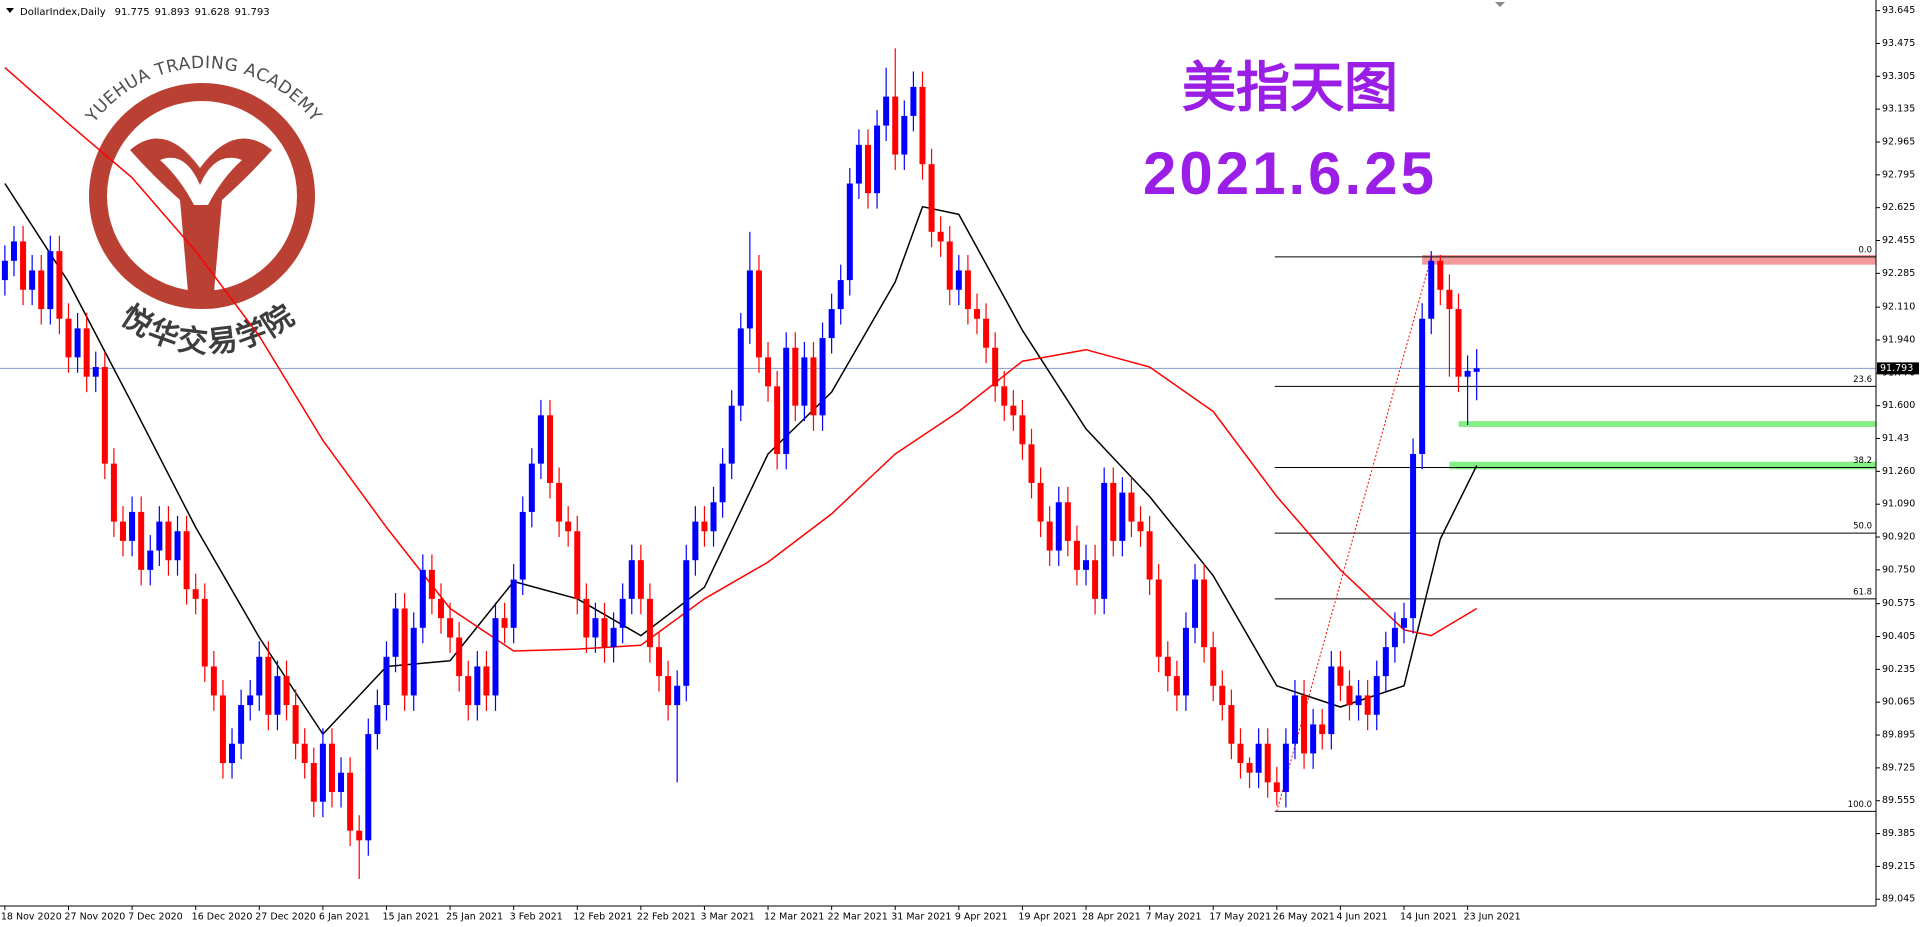 The image size is (1920, 927). I want to click on logo-emblem, so click(201, 215).